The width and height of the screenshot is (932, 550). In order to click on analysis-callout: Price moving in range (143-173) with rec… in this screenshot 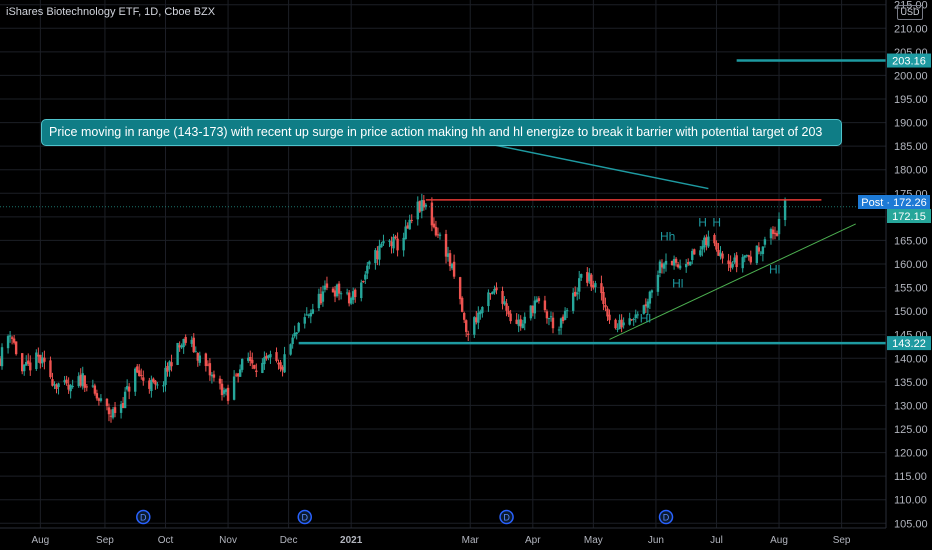, I will do `click(441, 132)`.